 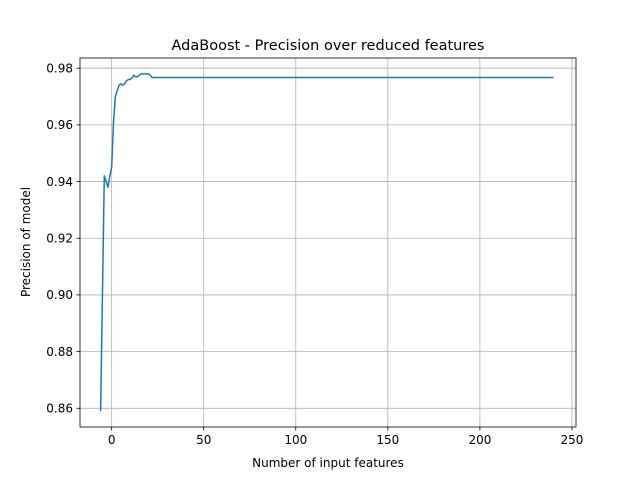 What do you see at coordinates (387, 440) in the screenshot?
I see `x-tick-label: 150` at bounding box center [387, 440].